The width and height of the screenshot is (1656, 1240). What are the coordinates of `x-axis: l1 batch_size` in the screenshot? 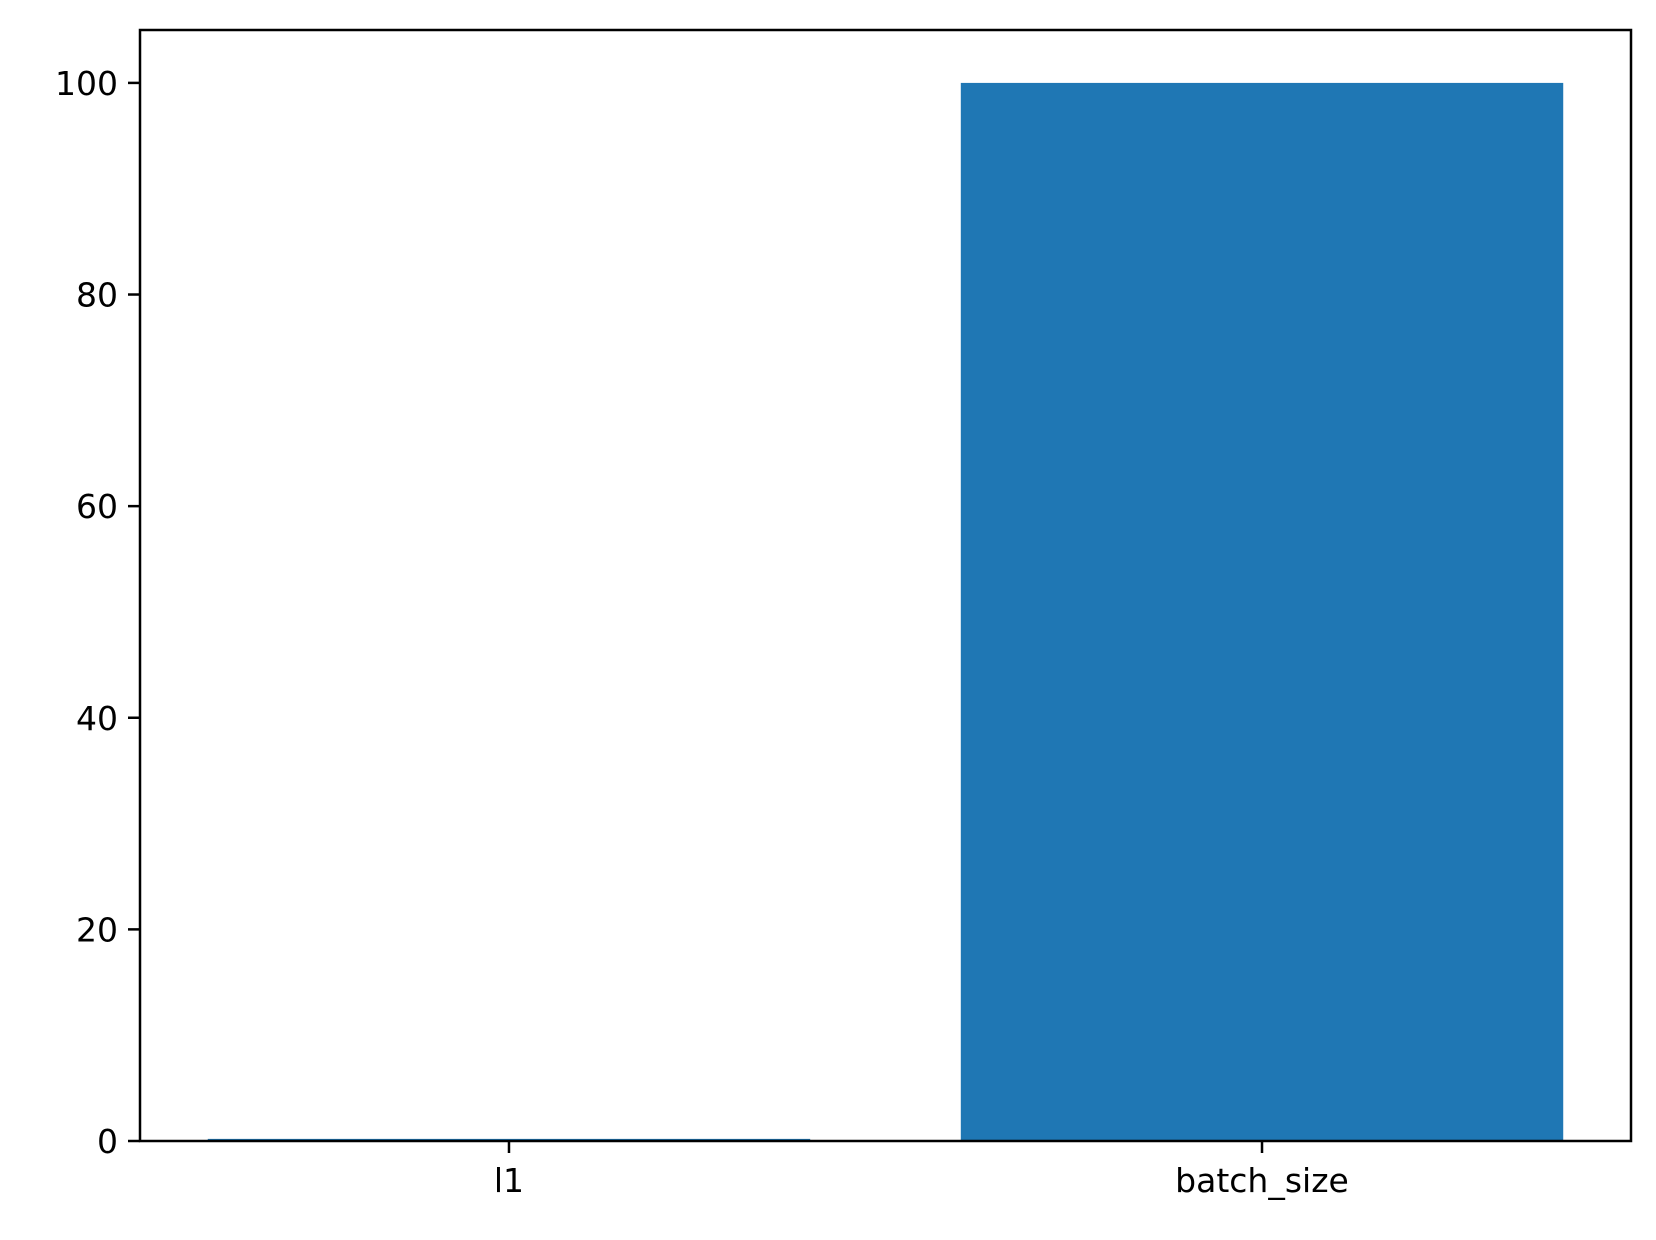 It's located at (921, 1170).